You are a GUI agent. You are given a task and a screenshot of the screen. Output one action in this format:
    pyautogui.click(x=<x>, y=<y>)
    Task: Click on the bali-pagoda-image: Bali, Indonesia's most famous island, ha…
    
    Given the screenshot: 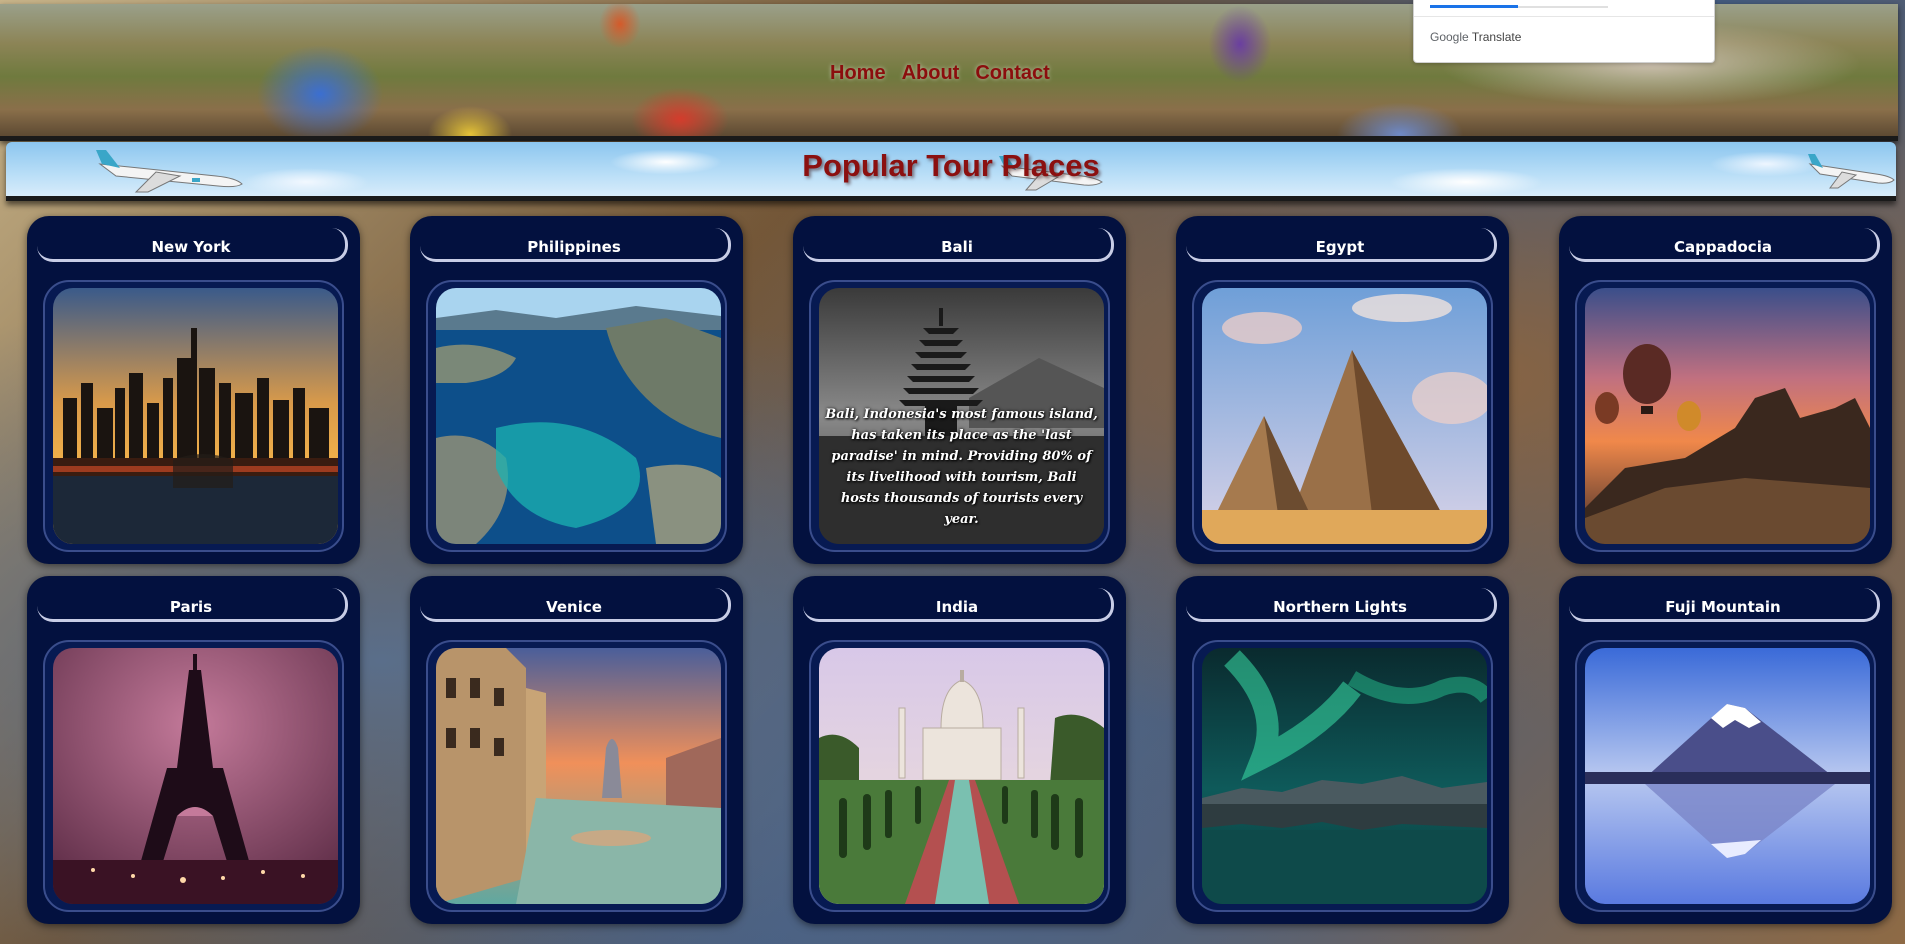 What is the action you would take?
    pyautogui.click(x=961, y=416)
    